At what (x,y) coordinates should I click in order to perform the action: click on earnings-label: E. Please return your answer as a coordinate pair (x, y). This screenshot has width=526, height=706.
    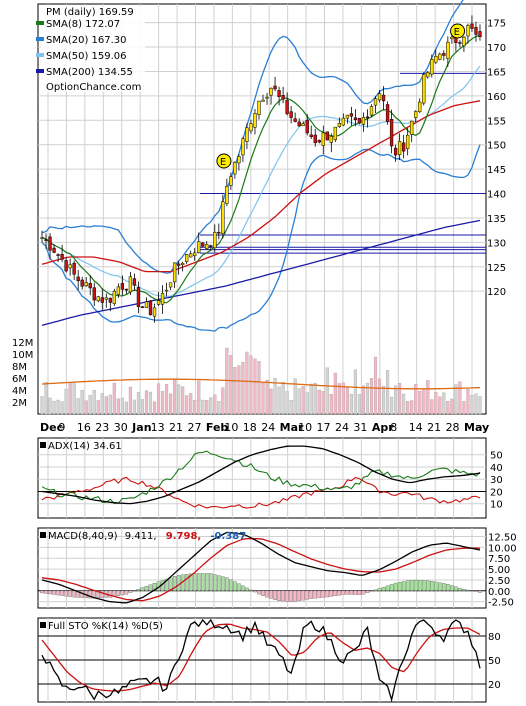
    Looking at the image, I should click on (457, 32).